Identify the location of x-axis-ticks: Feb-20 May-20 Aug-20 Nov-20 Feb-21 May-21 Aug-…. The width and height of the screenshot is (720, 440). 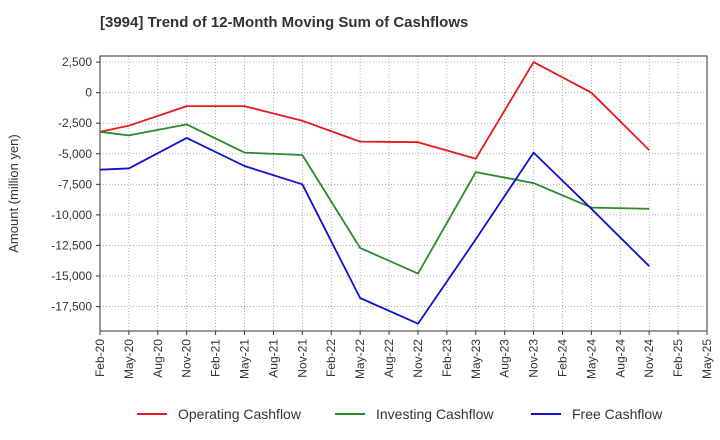
(403, 355).